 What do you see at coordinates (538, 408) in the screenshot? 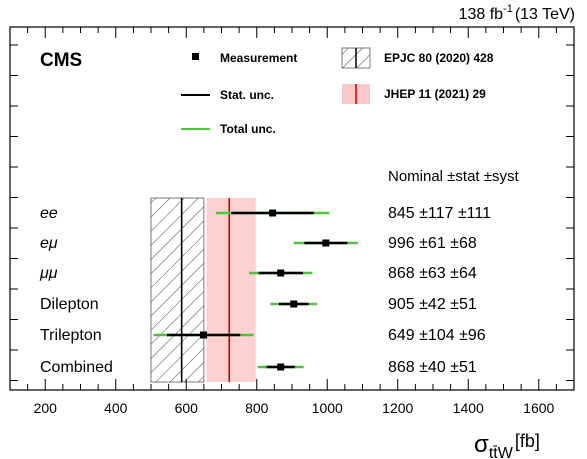
I see `x-tick-label: 1600` at bounding box center [538, 408].